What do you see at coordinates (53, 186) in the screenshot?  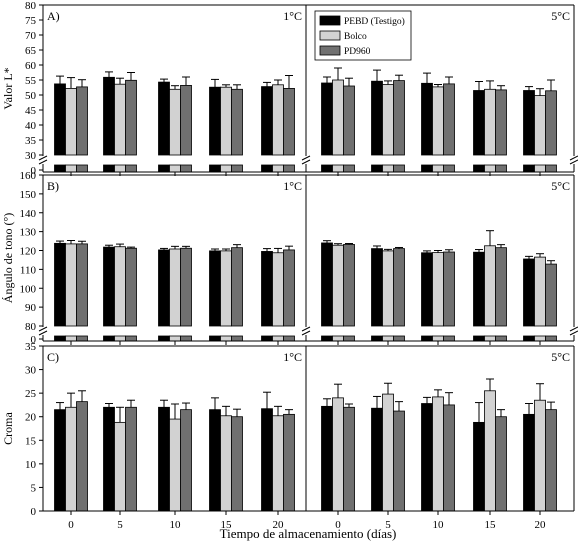 I see `panel-label: B)` at bounding box center [53, 186].